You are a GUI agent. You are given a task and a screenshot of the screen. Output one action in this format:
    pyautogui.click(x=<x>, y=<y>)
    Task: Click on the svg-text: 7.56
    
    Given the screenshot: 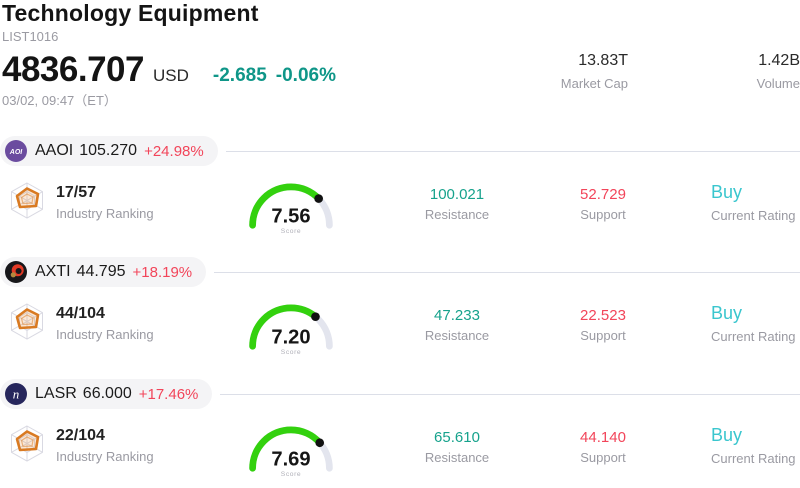 What is the action you would take?
    pyautogui.click(x=290, y=216)
    